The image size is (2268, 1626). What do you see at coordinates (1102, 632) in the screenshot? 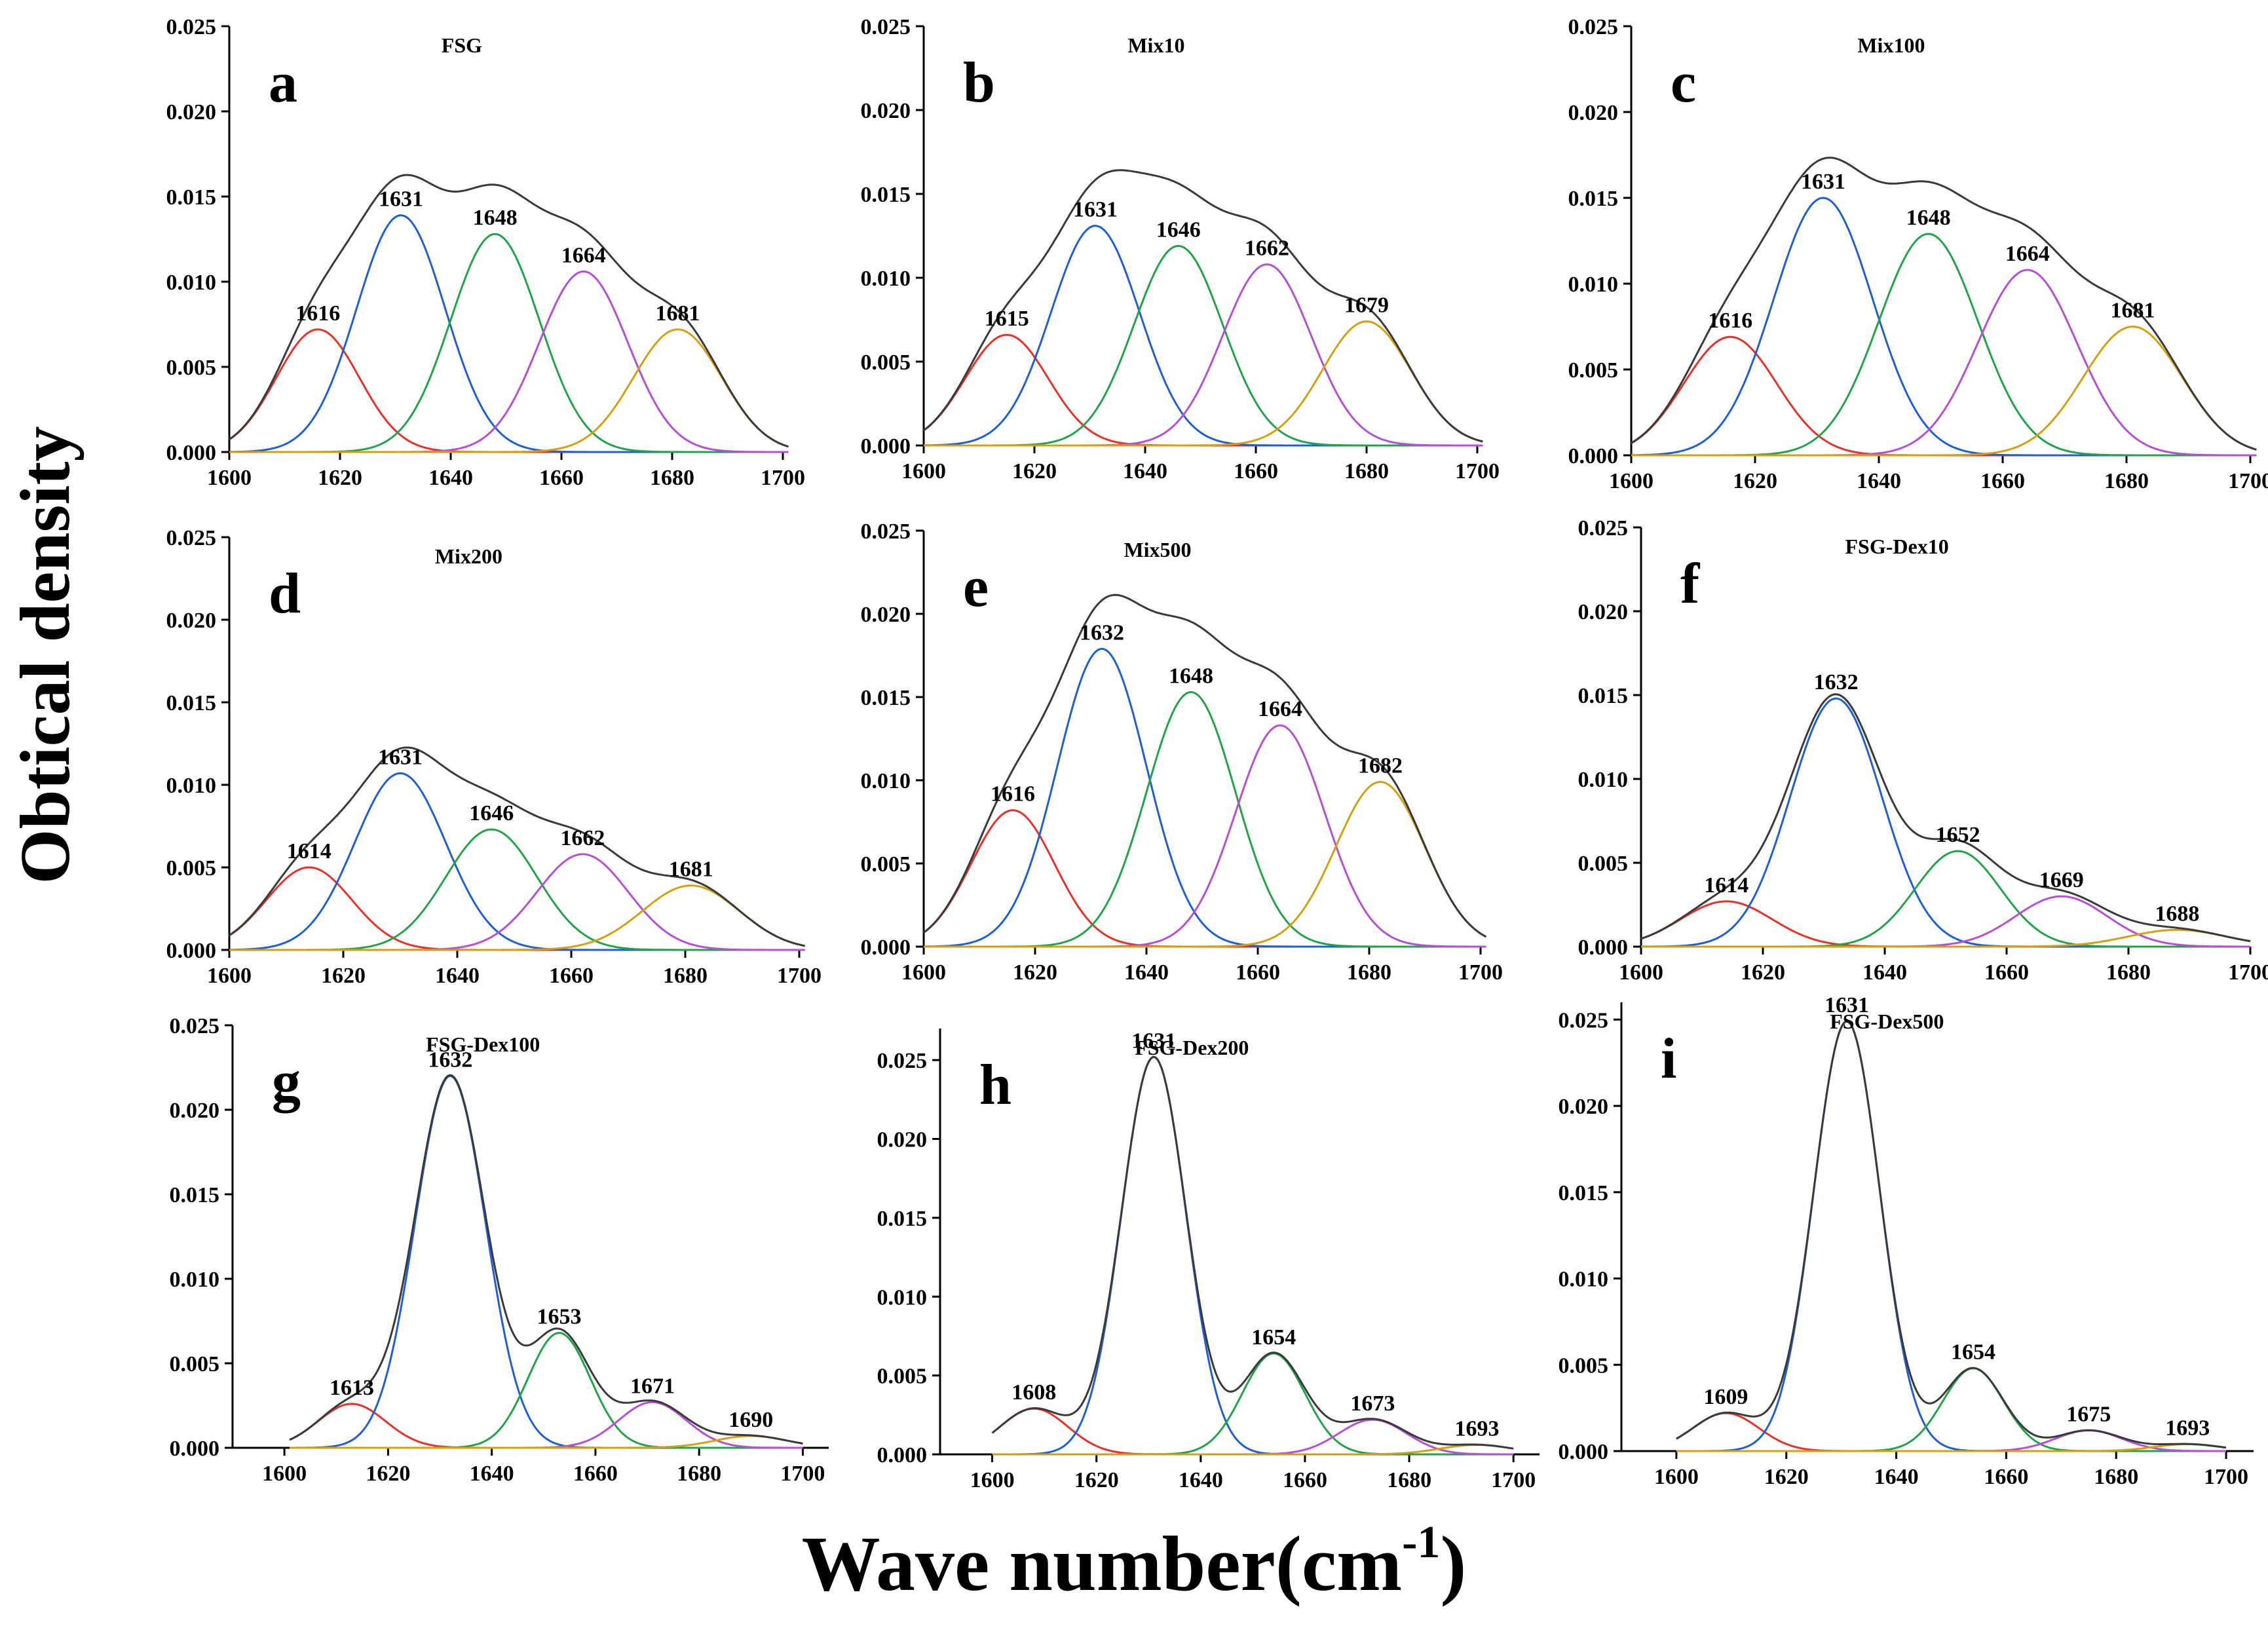
I see `peak-label-1632: 1632` at bounding box center [1102, 632].